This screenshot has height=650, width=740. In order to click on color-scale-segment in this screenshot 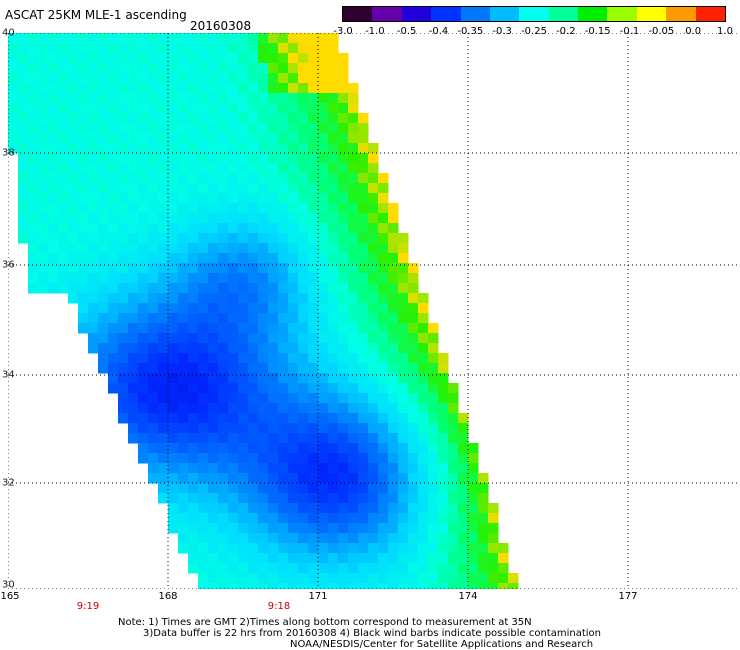, I will do `click(475, 14)`.